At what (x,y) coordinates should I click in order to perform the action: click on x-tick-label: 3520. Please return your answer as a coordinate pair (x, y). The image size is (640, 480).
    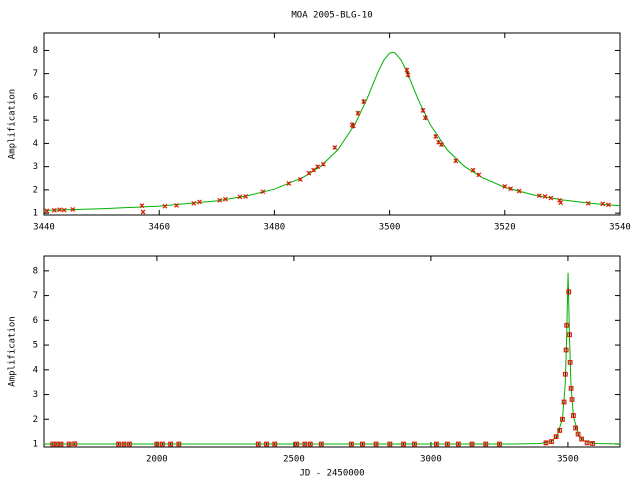
    Looking at the image, I should click on (505, 228).